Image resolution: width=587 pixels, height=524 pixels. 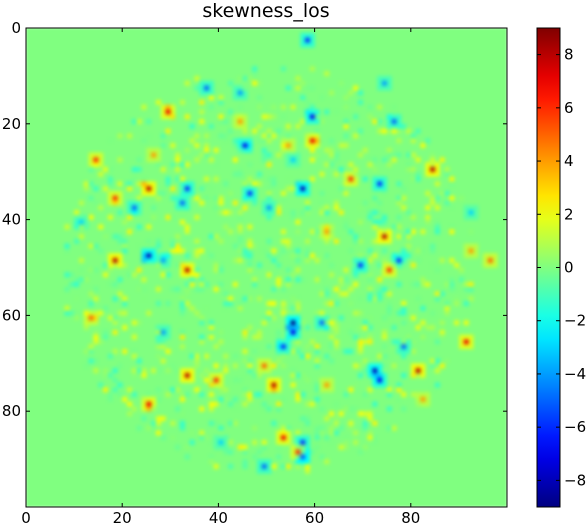 I want to click on colorbar-tick-label: 4, so click(x=569, y=161).